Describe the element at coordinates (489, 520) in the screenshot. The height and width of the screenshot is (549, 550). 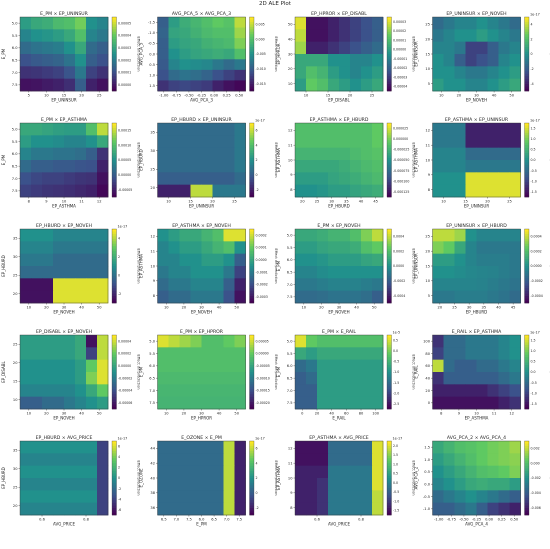
I see `x-tick-label: 0.00` at that location.